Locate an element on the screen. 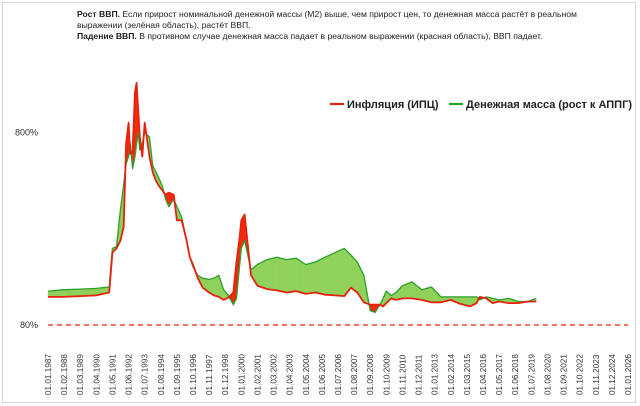 This screenshot has height=406, width=640. x-tick-label: 01.03.2002 is located at coordinates (274, 374).